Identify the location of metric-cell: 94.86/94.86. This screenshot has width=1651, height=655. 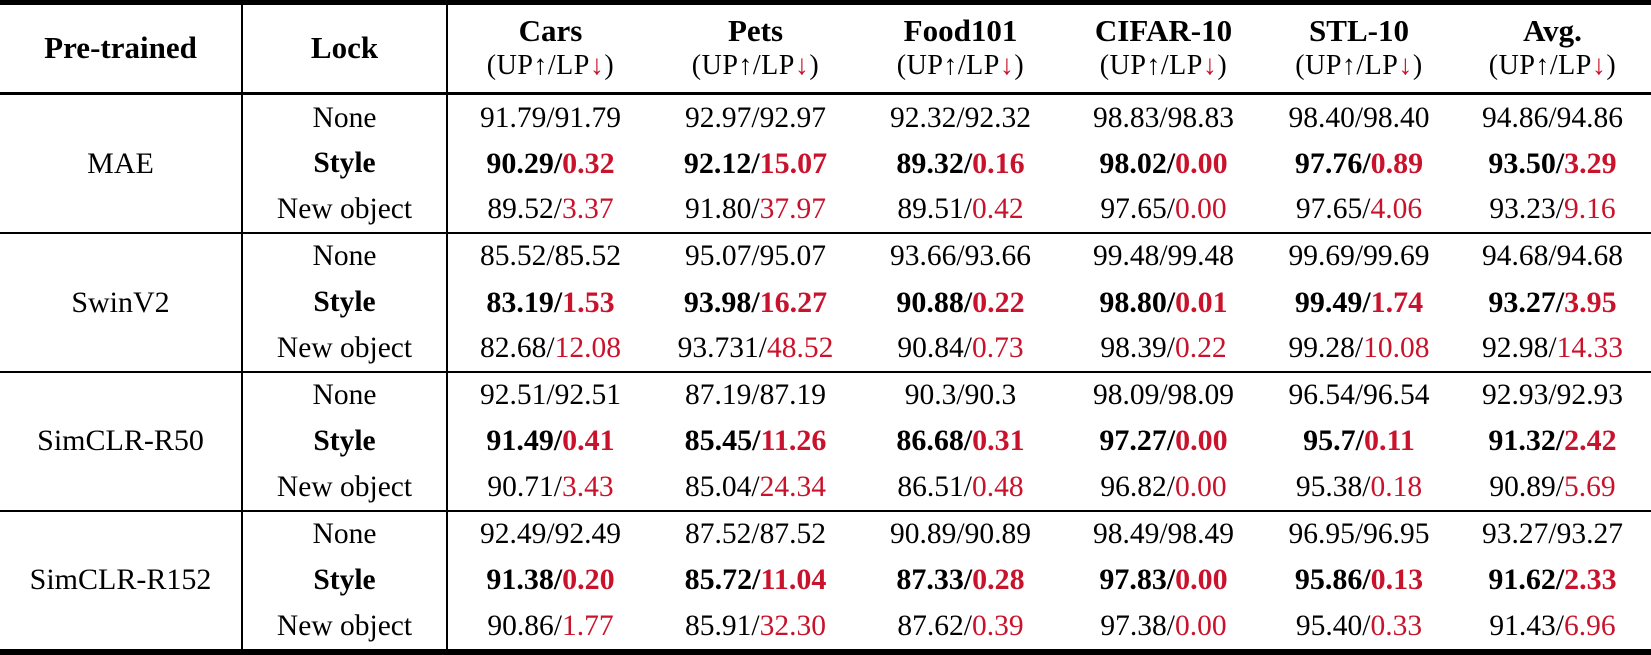
(1552, 117).